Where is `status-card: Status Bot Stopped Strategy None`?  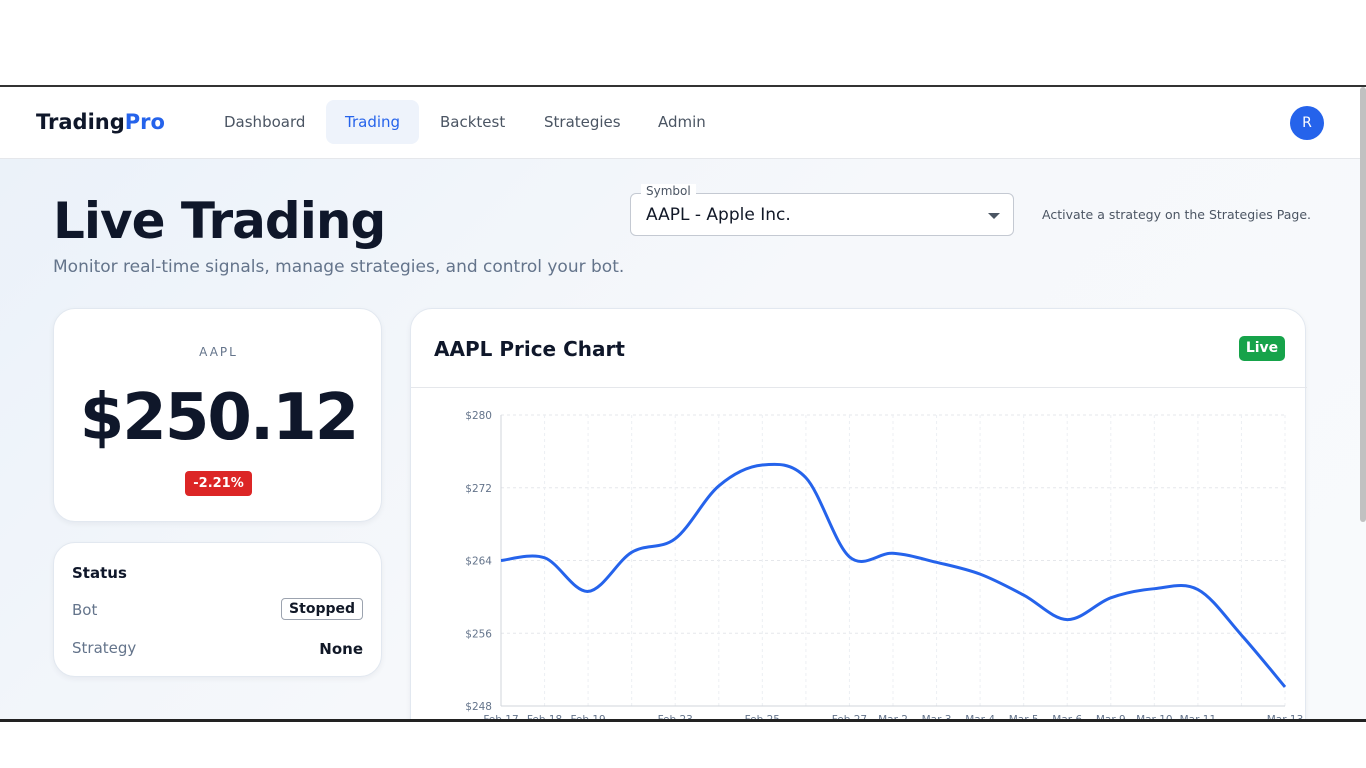 status-card: Status Bot Stopped Strategy None is located at coordinates (217, 609).